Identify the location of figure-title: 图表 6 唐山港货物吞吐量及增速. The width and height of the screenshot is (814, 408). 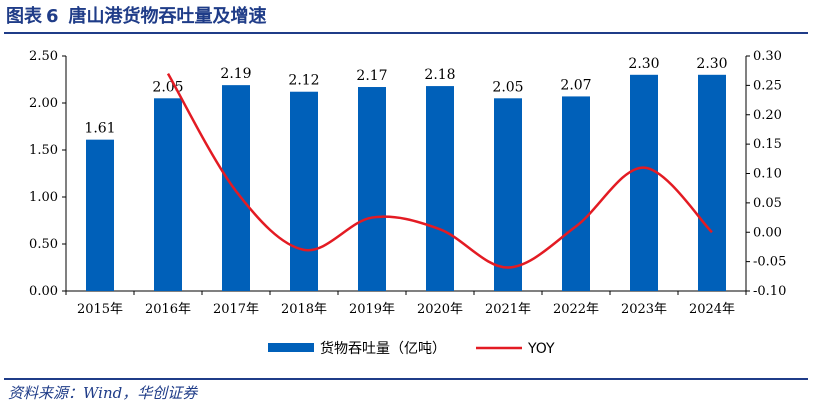
(136, 17).